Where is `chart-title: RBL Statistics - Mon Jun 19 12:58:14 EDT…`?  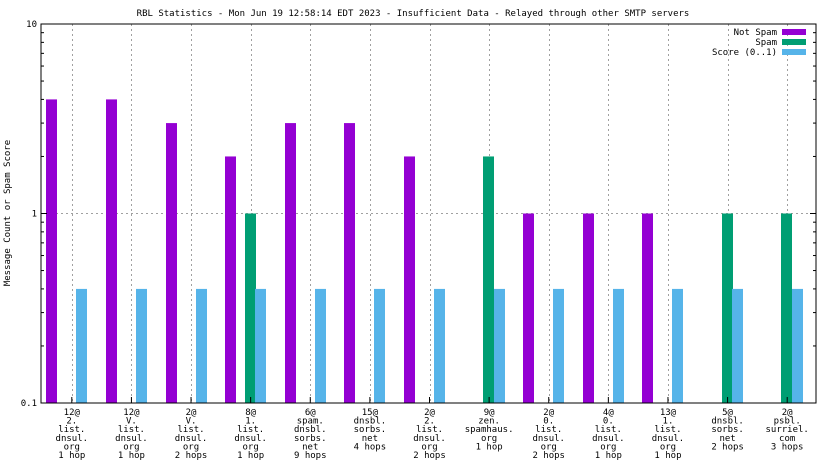
chart-title: RBL Statistics - Mon Jun 19 12:58:14 EDT… is located at coordinates (413, 14).